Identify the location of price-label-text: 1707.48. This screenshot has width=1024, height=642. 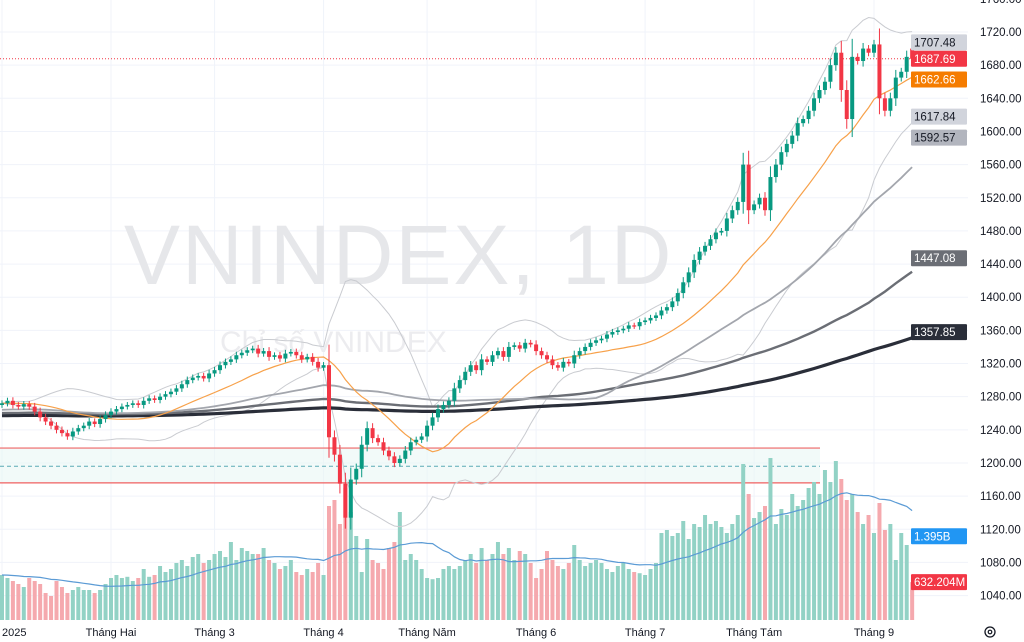
(935, 43).